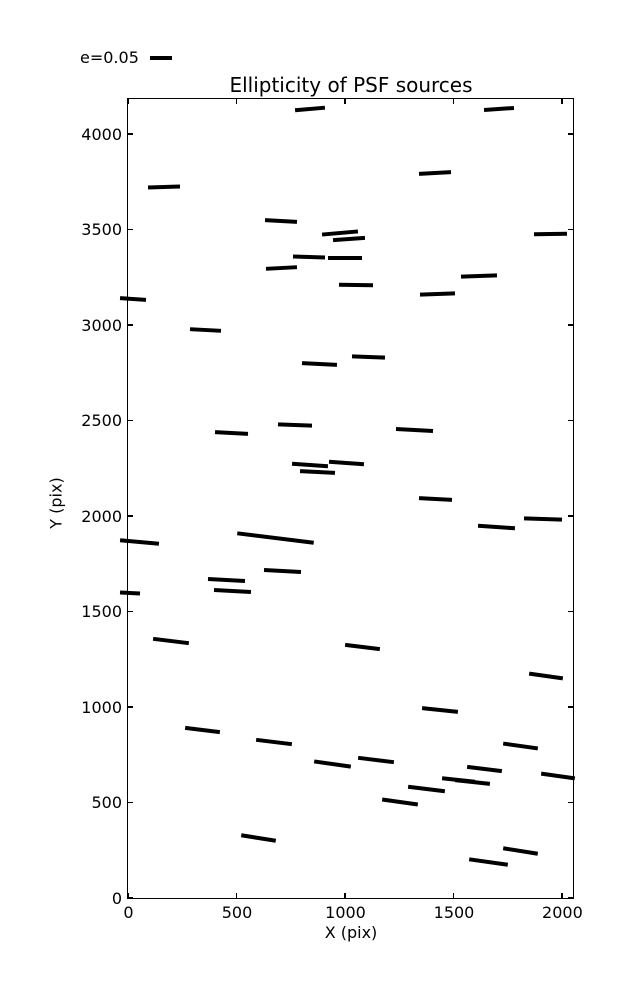 Image resolution: width=637 pixels, height=1000 pixels. Describe the element at coordinates (101, 134) in the screenshot. I see `y-tick-label: 4000` at that location.